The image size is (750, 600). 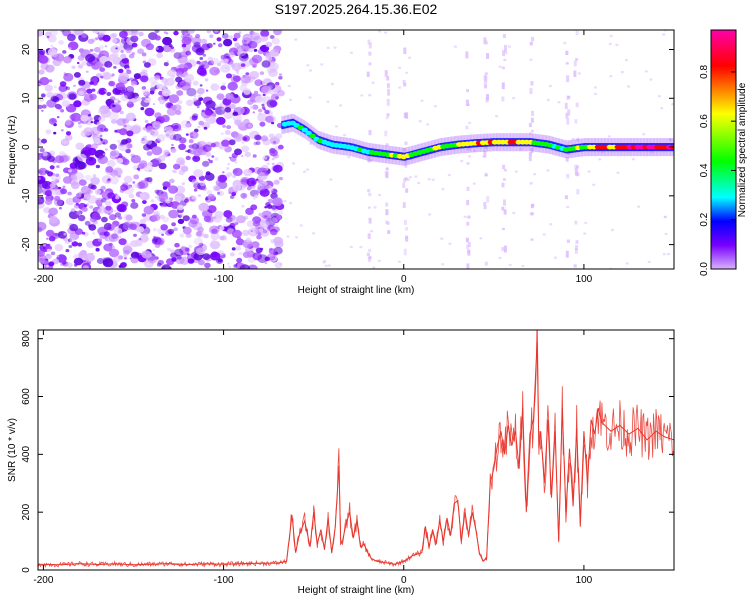 What do you see at coordinates (304, 130) in the screenshot?
I see `ridge-point` at bounding box center [304, 130].